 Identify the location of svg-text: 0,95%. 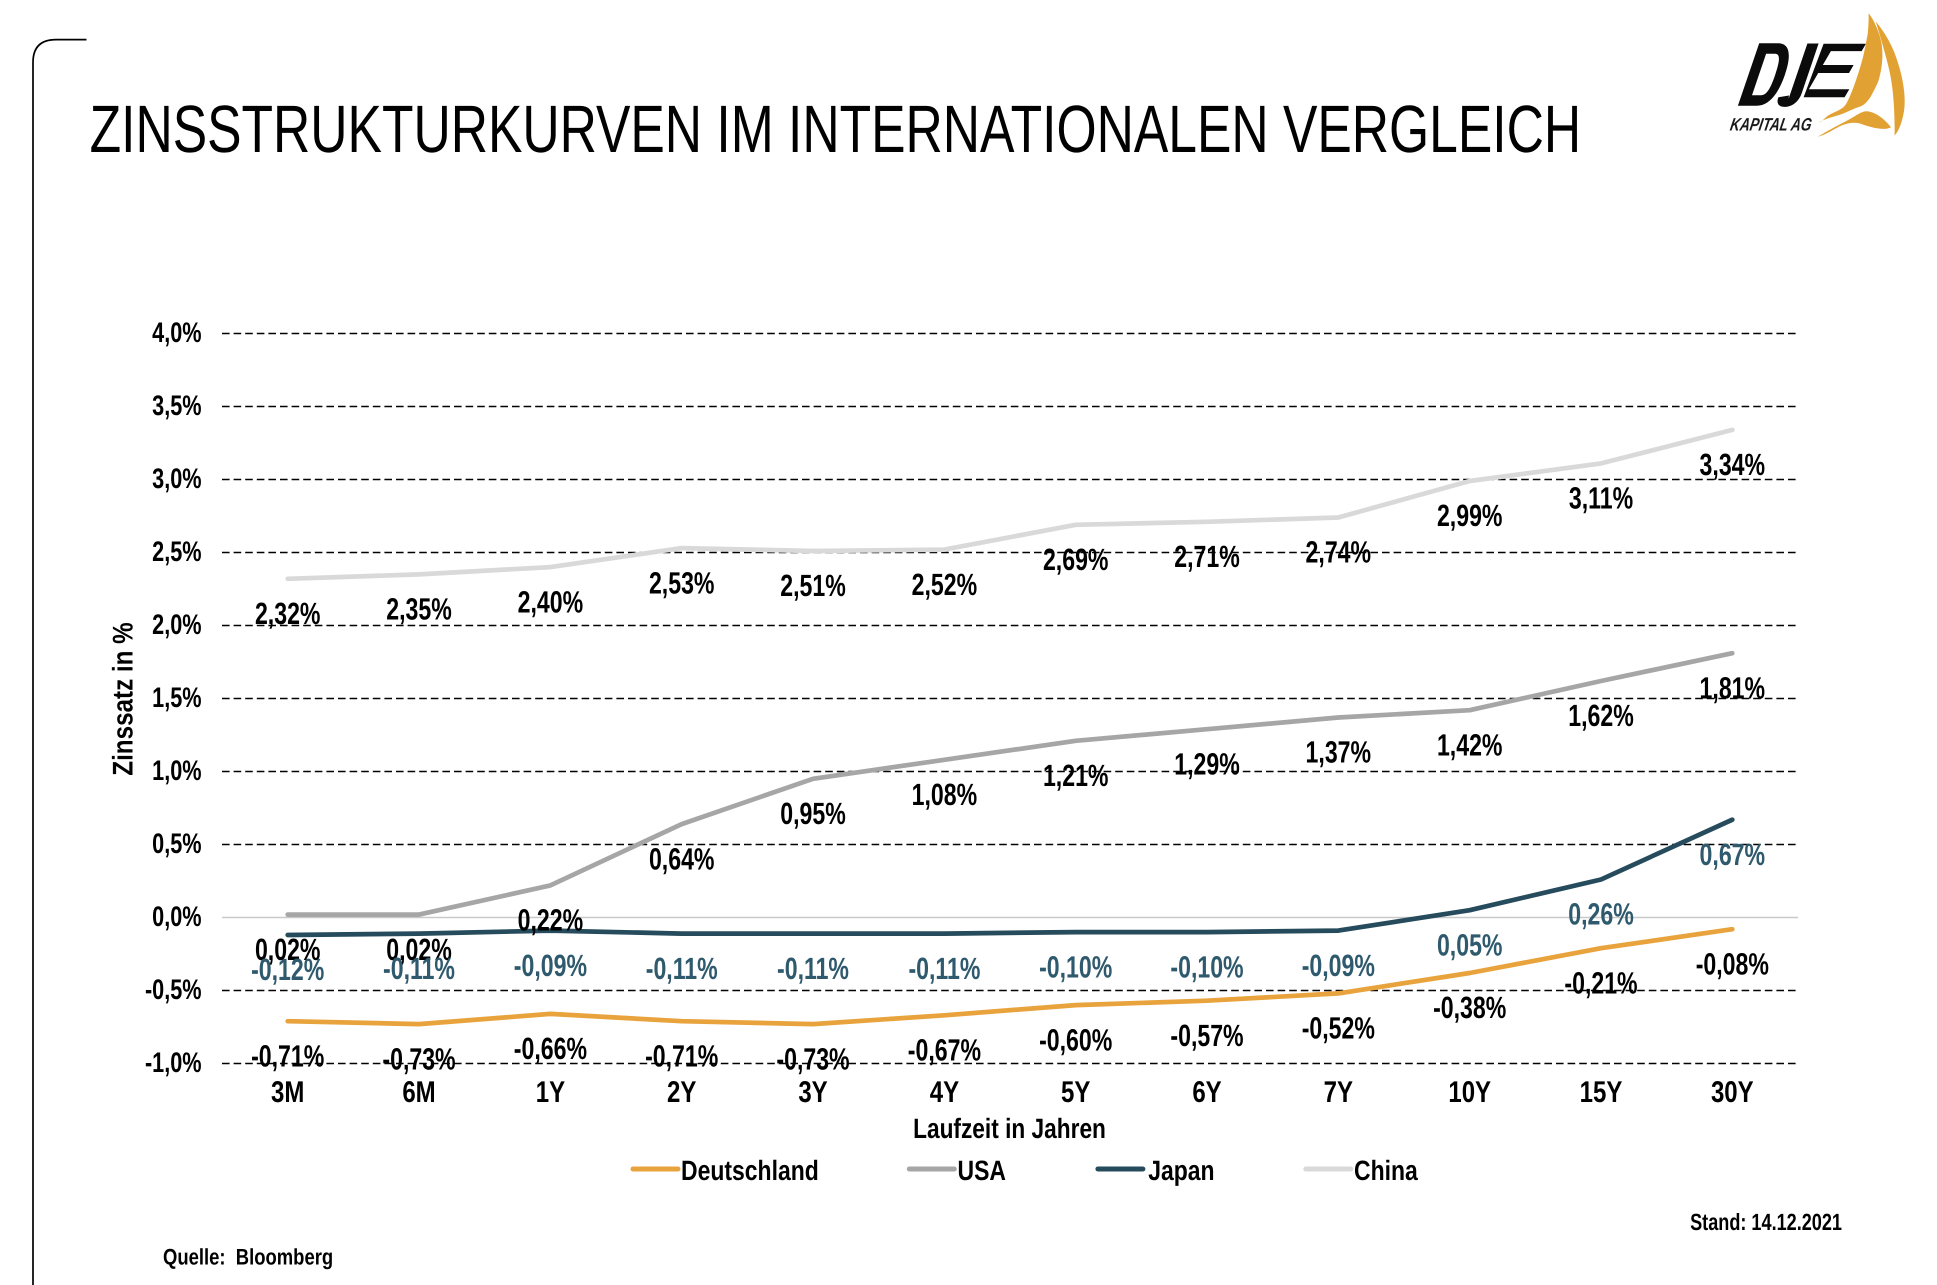
(812, 813).